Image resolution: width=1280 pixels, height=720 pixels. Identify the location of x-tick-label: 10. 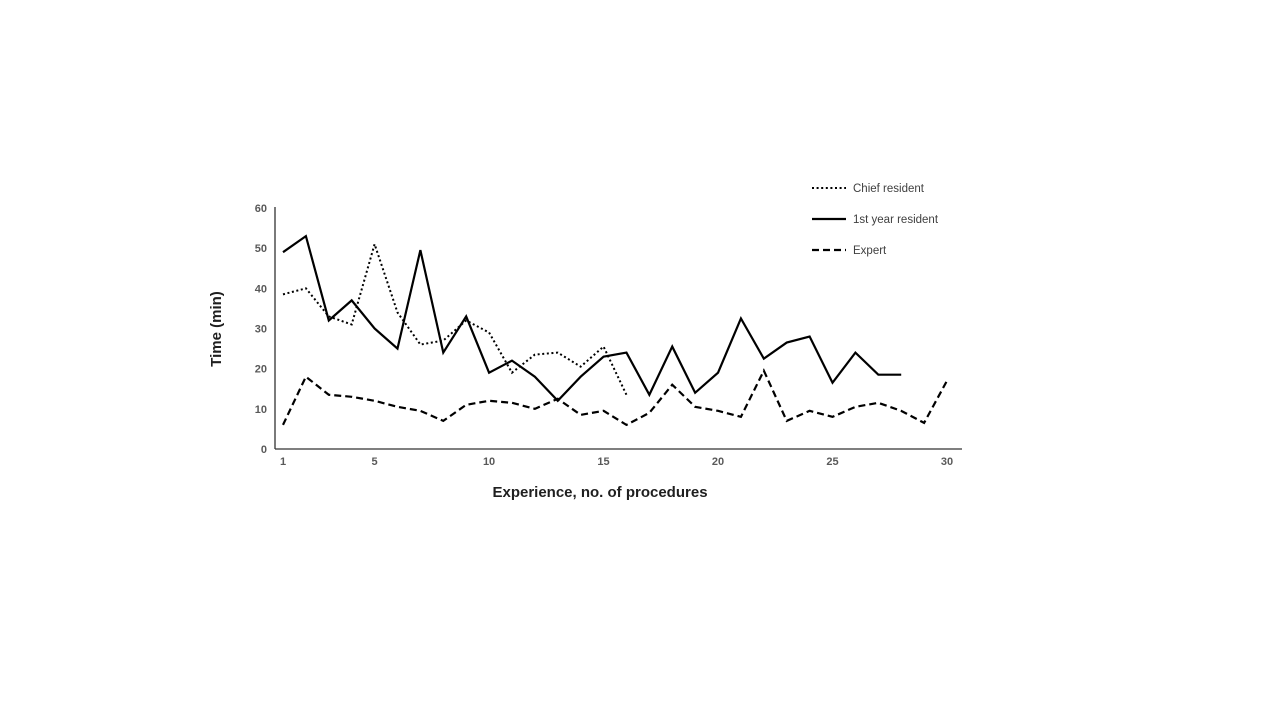
(489, 462).